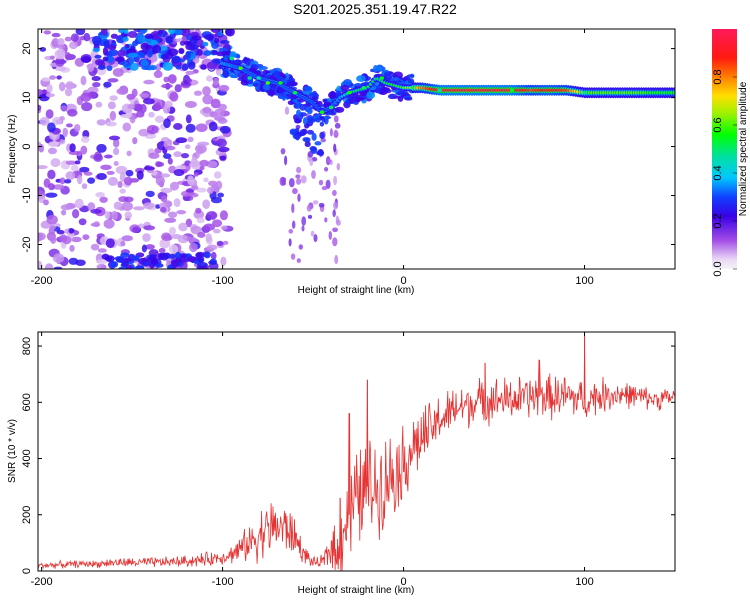 This screenshot has height=600, width=750. I want to click on spectrogram-ytick-label: 20, so click(27, 48).